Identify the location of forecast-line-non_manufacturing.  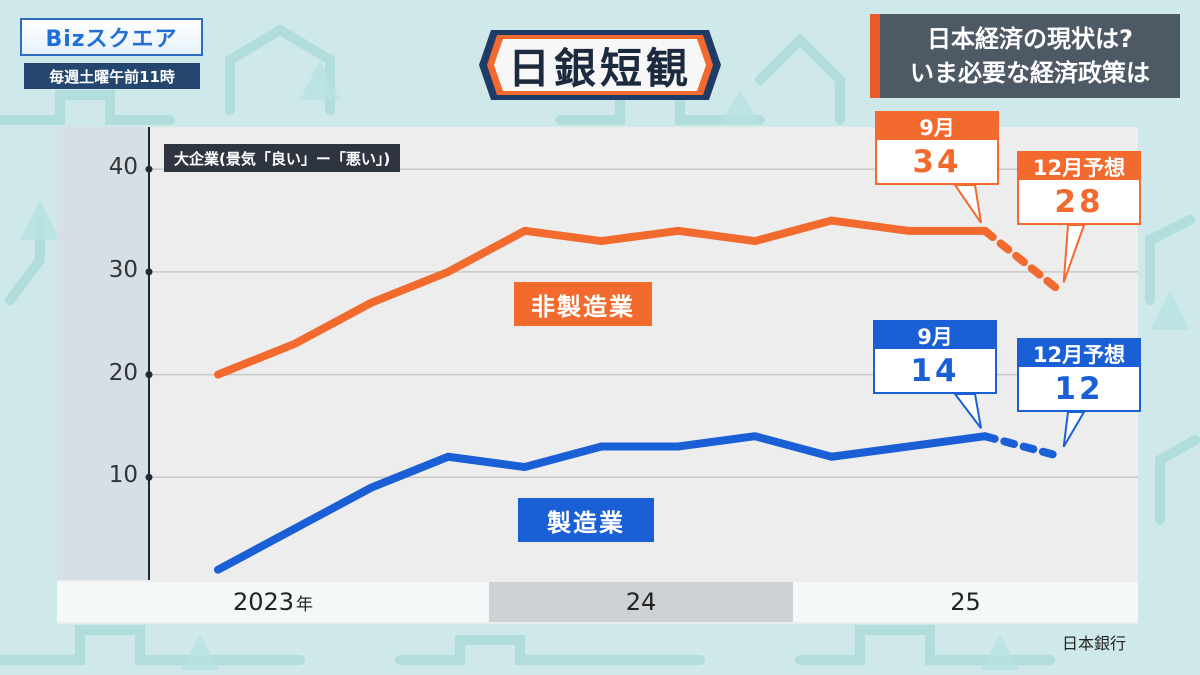
(1023, 261).